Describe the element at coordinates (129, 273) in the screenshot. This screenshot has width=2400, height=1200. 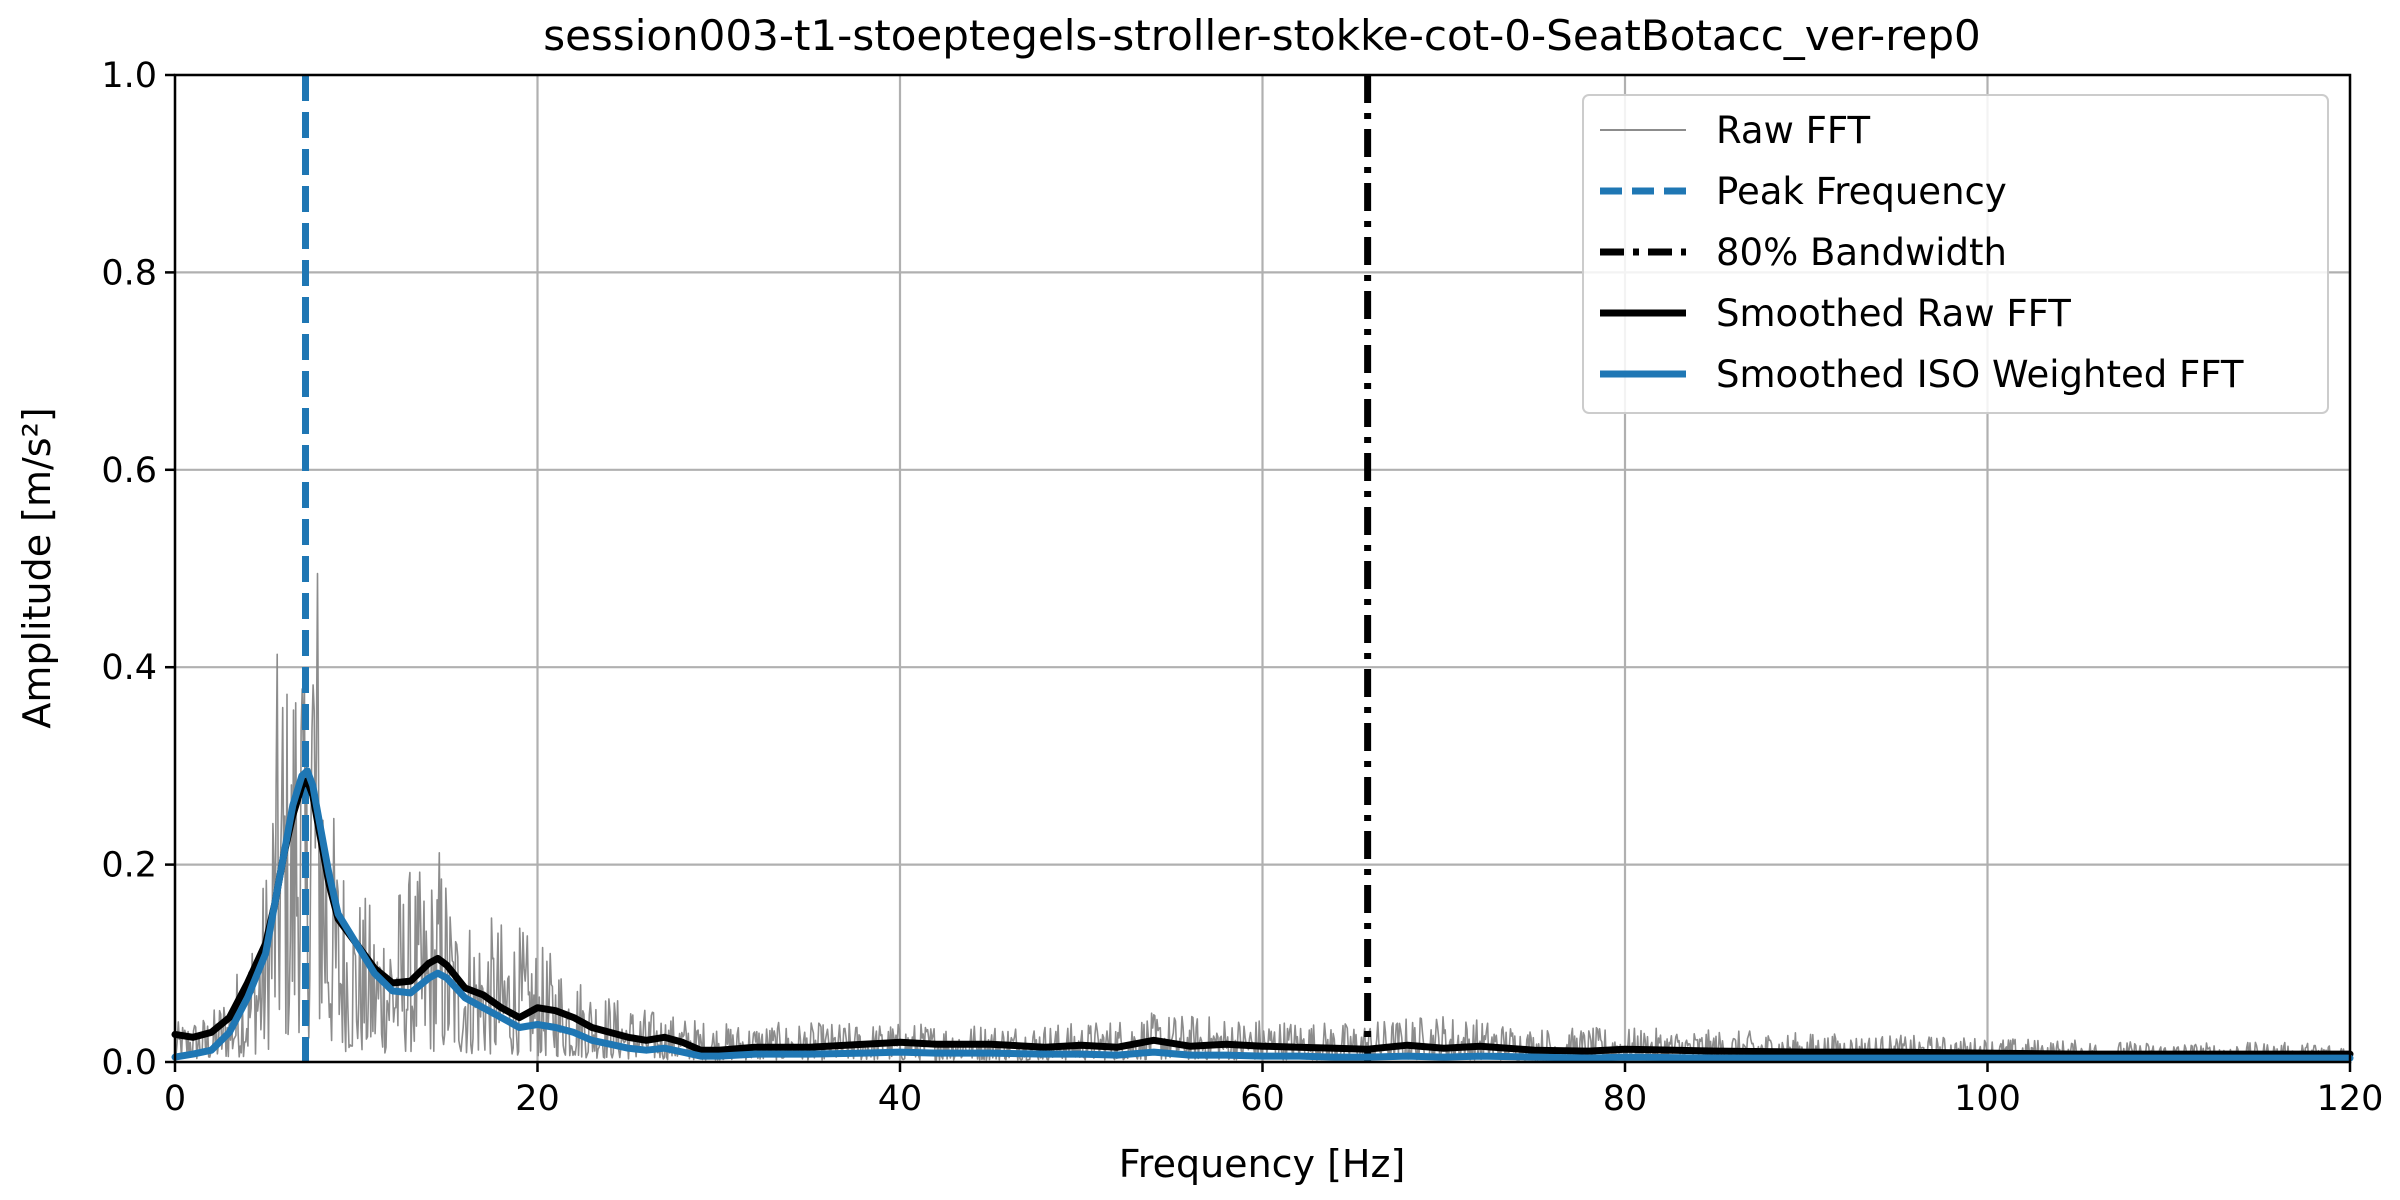
I see `y-tick-label: 0.8` at that location.